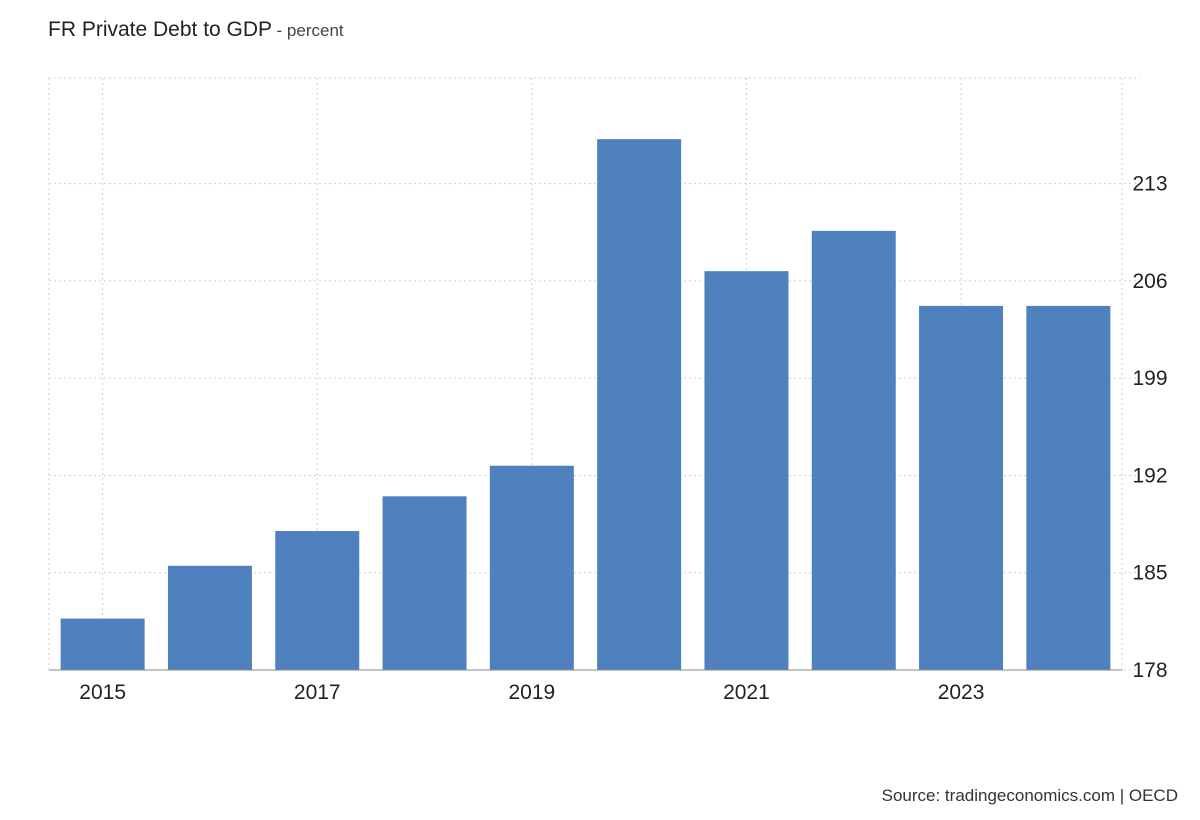  I want to click on y-tick-label: 185, so click(1149, 573).